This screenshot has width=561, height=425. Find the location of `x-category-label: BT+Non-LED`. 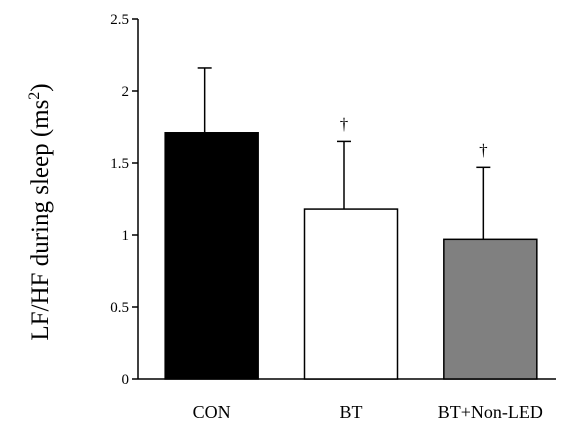

x-category-label: BT+Non-LED is located at coordinates (490, 412).